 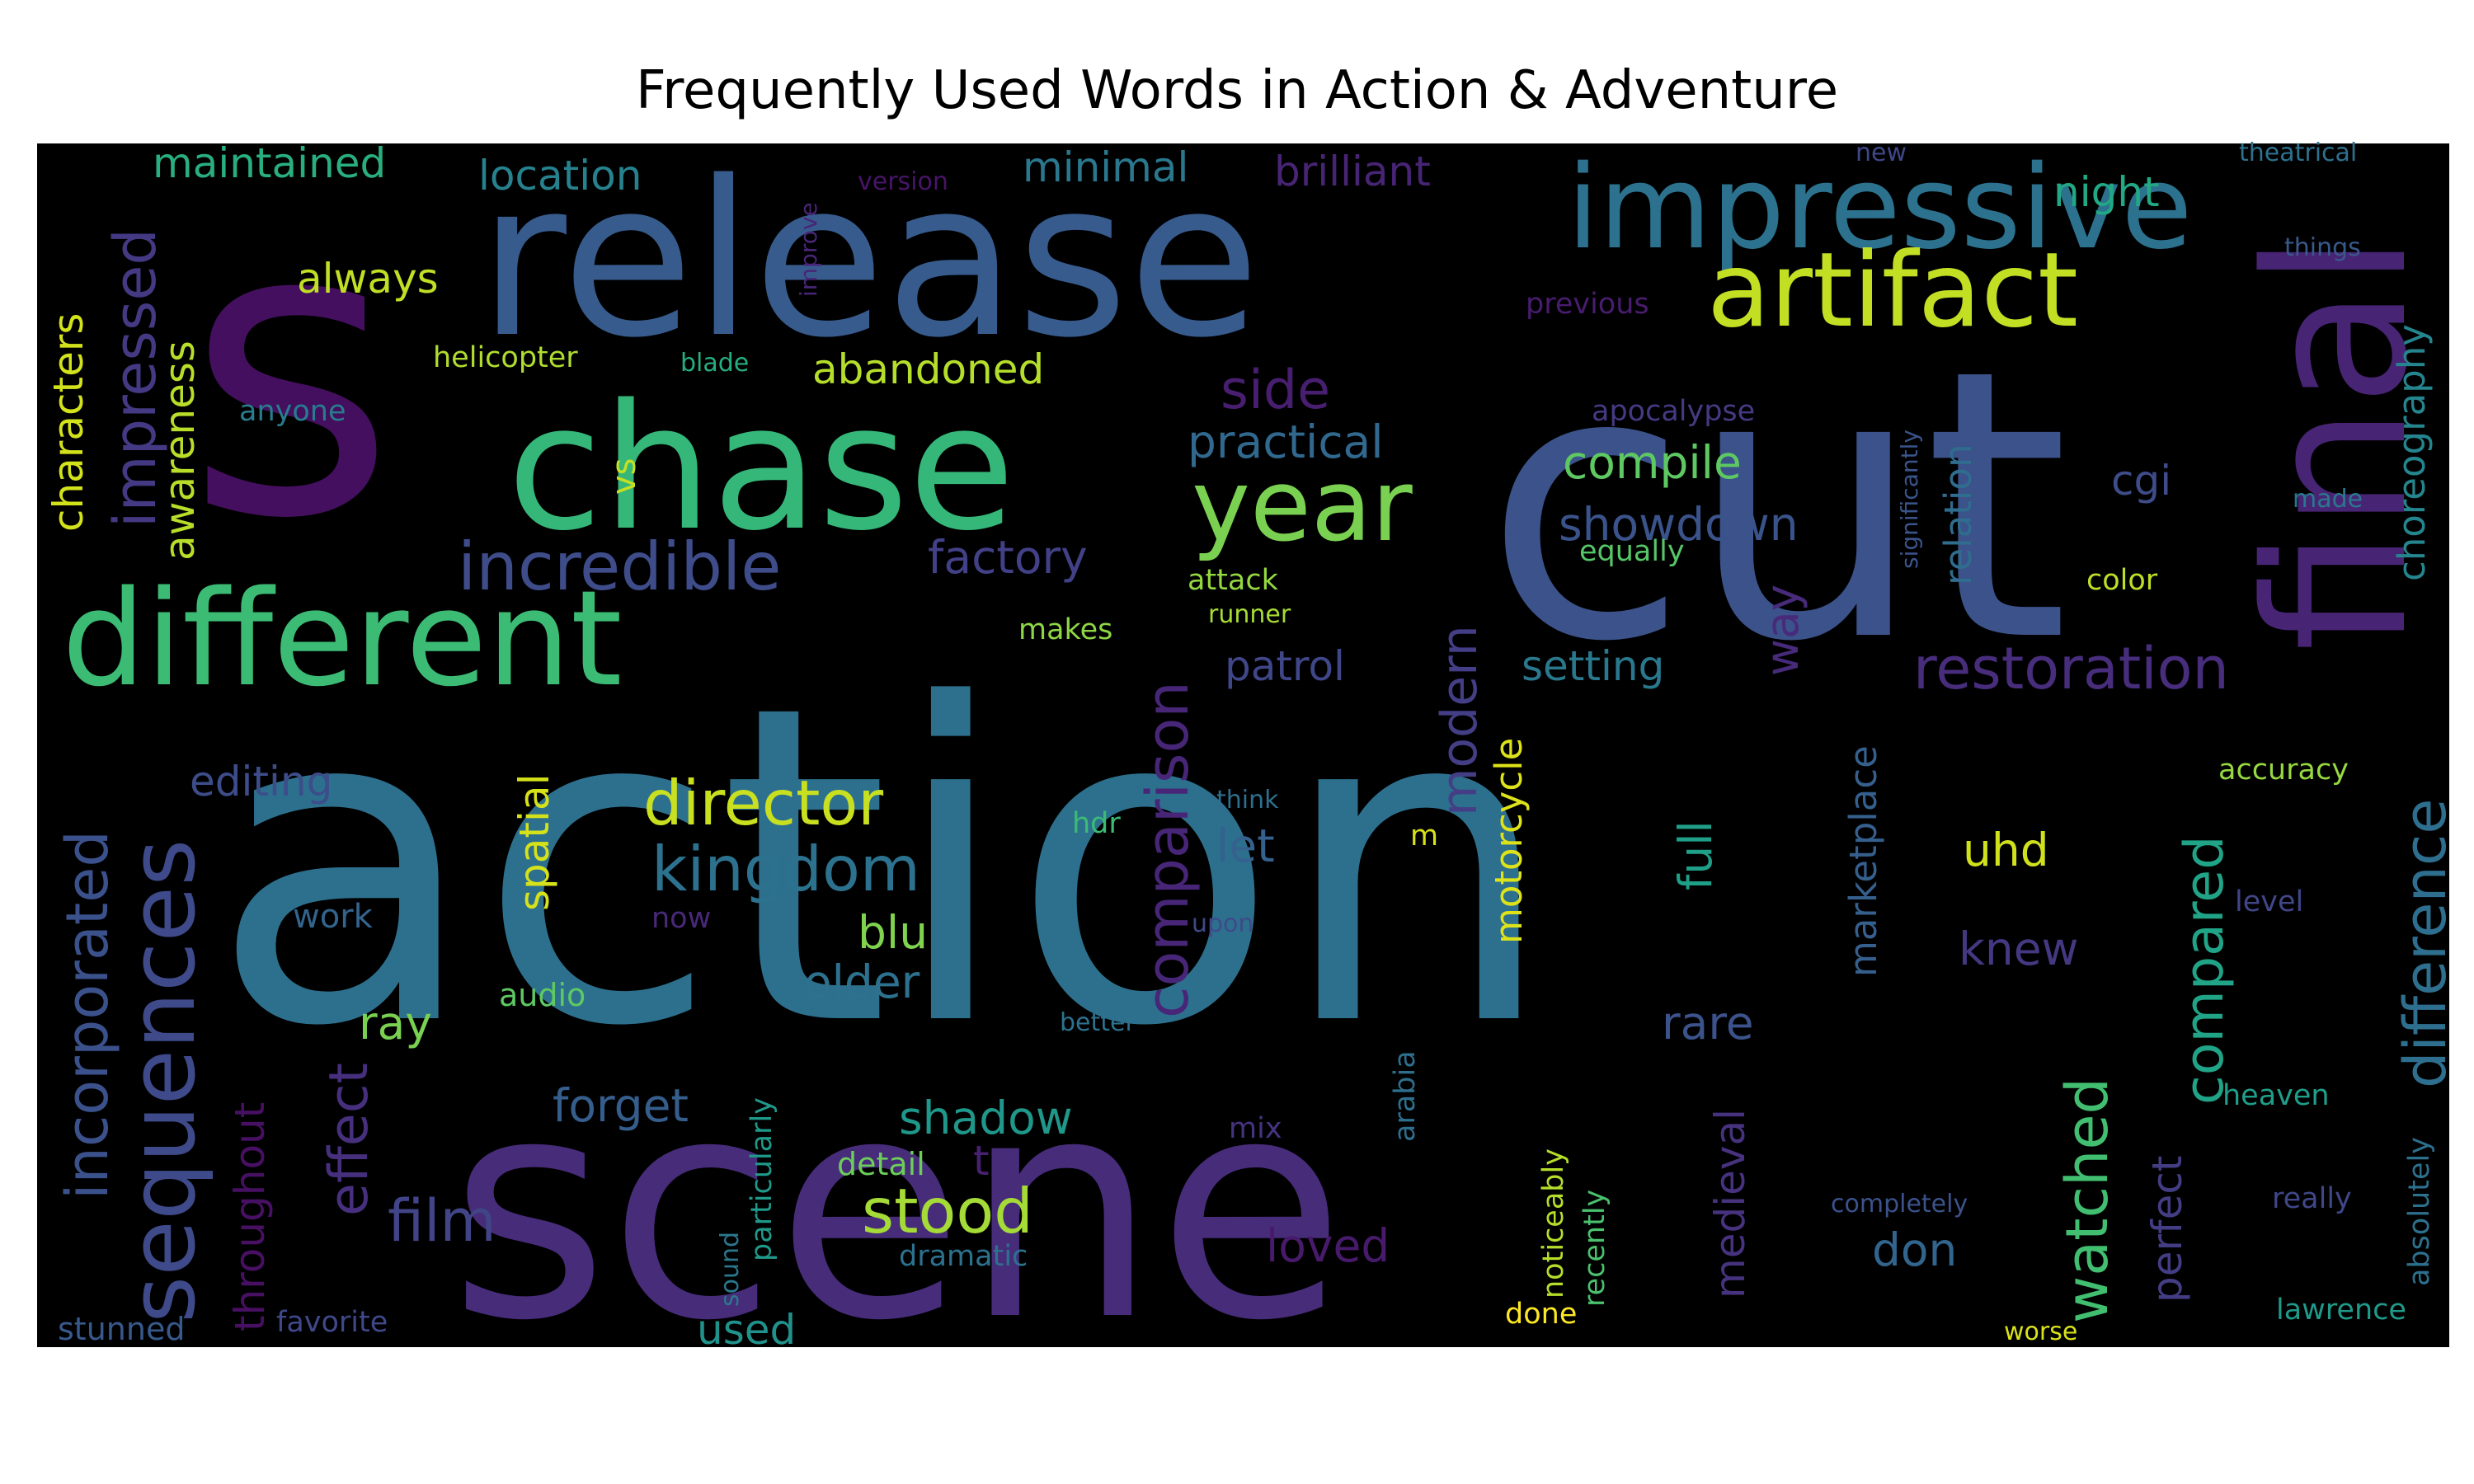 What do you see at coordinates (395, 1024) in the screenshot?
I see `word-ray: ray` at bounding box center [395, 1024].